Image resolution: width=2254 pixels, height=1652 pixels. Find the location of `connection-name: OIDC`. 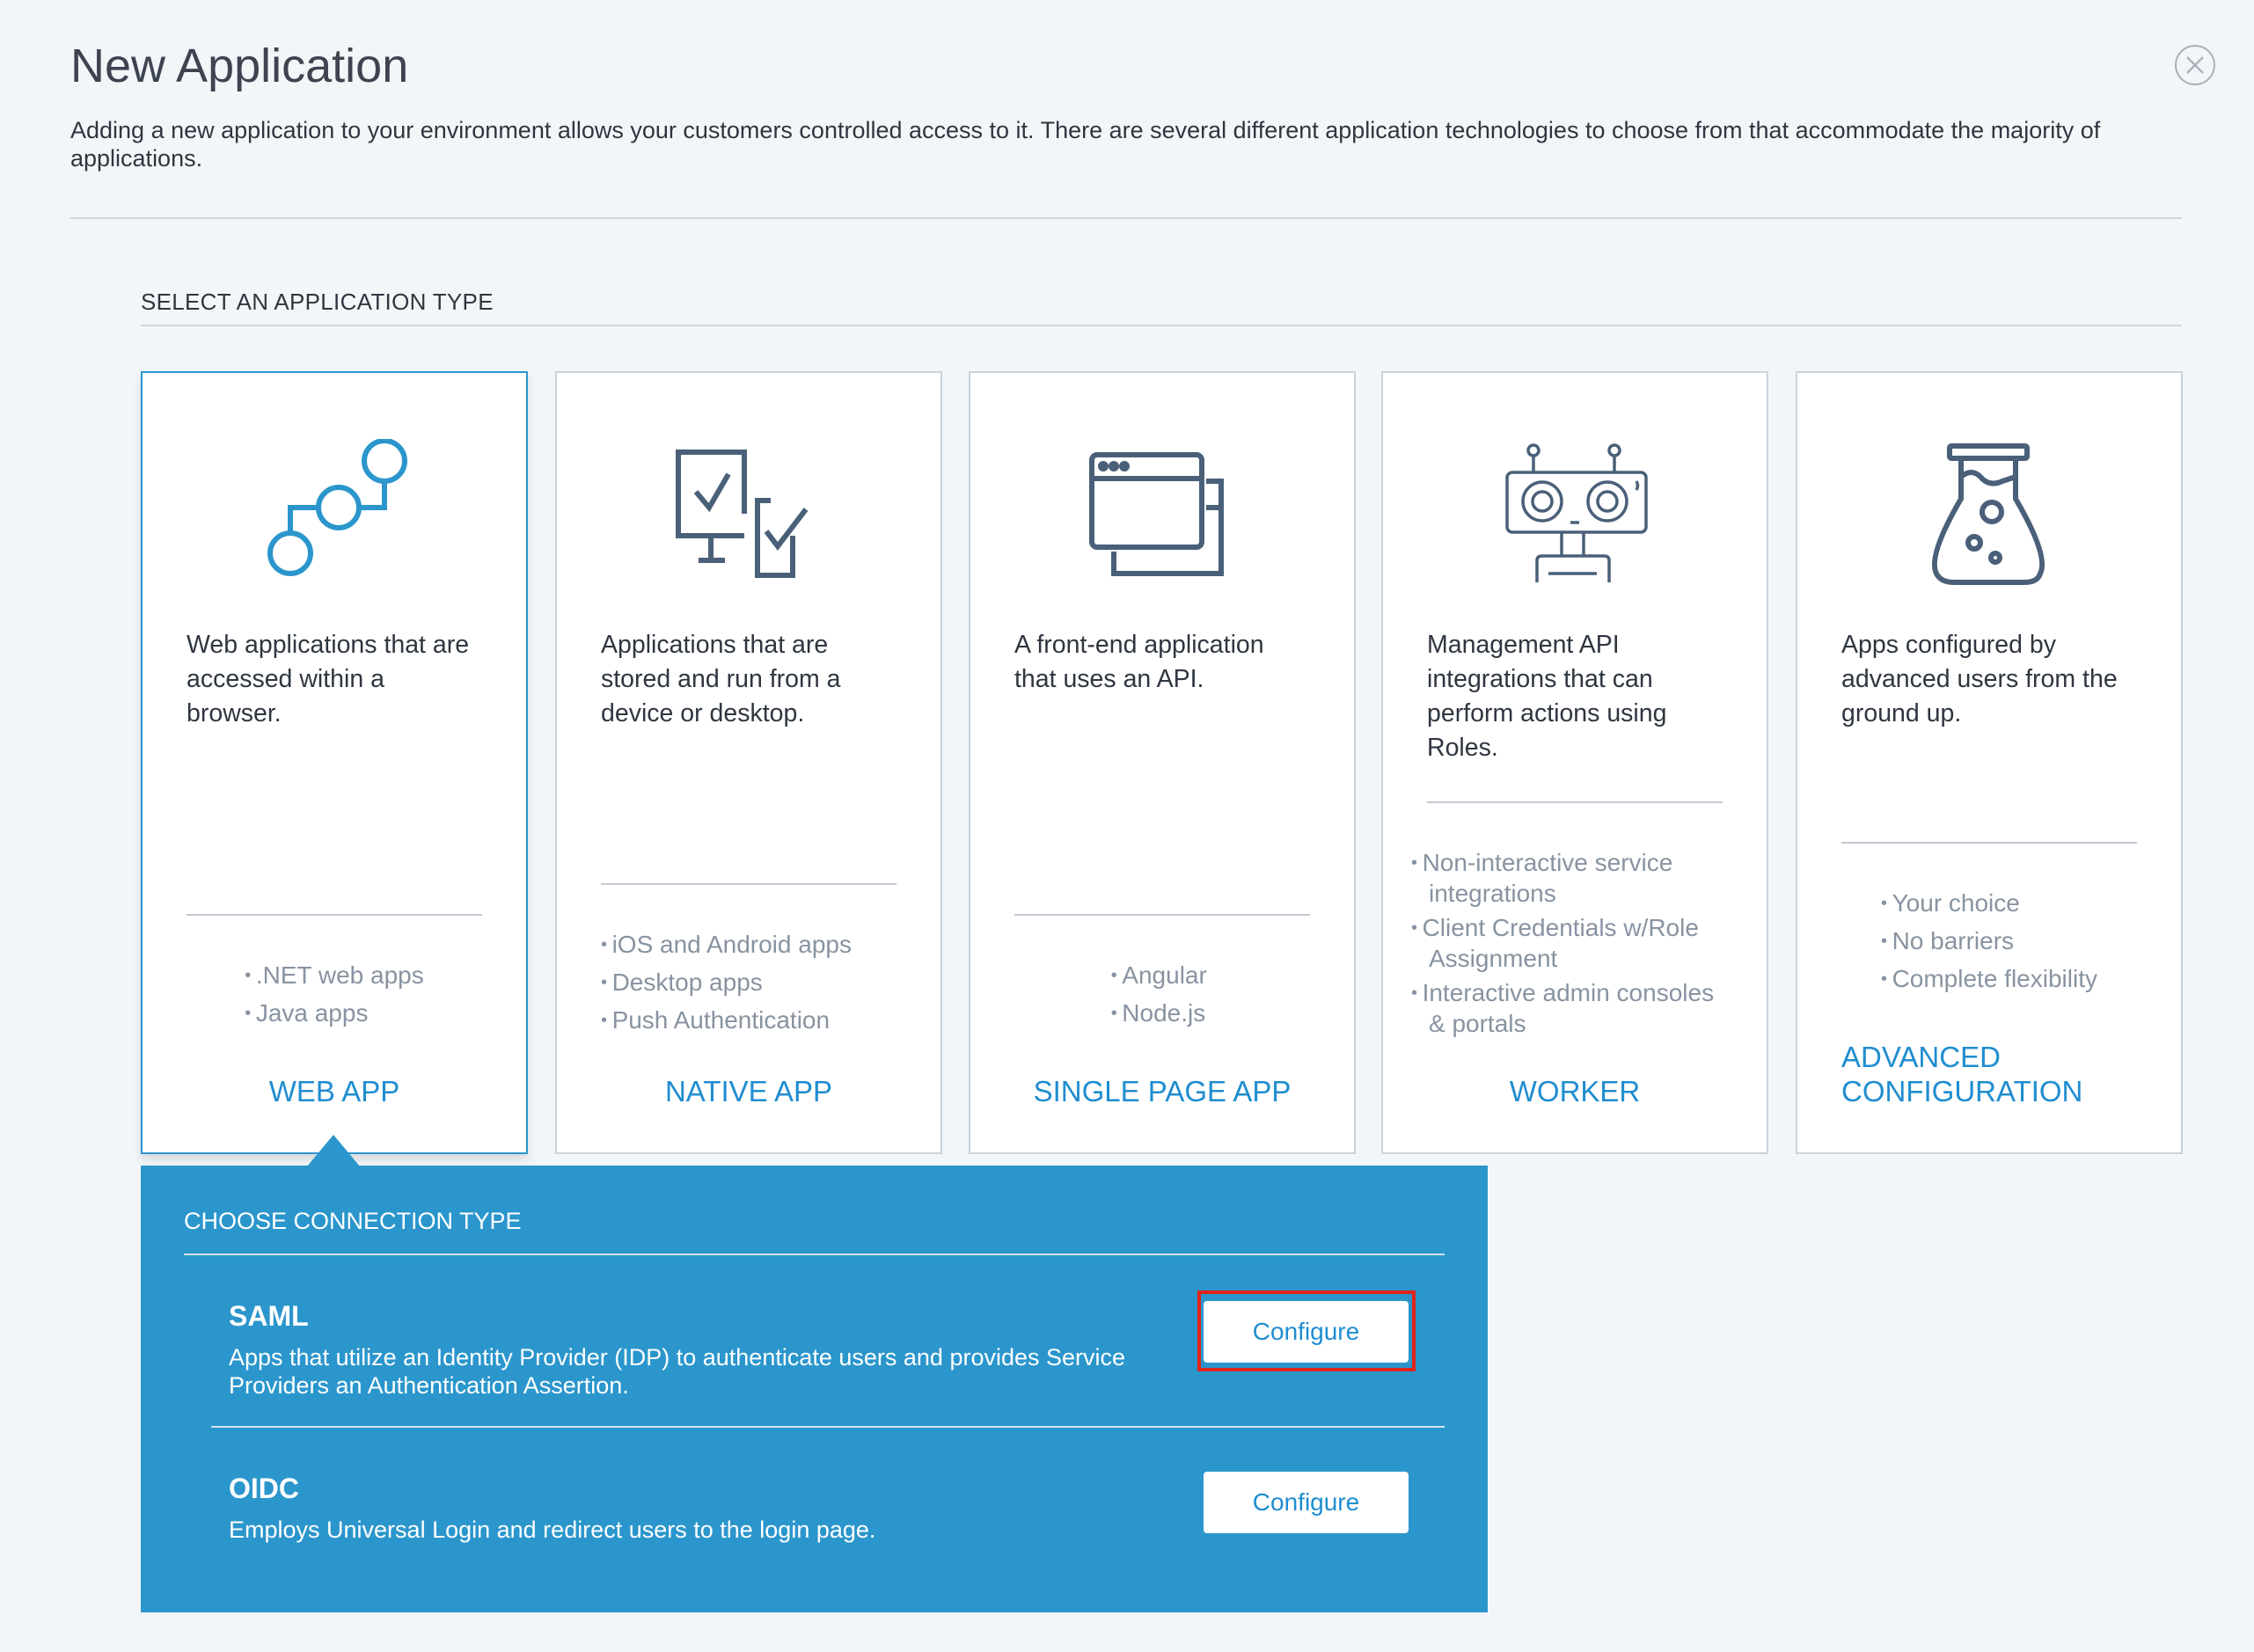

connection-name: OIDC is located at coordinates (264, 1488).